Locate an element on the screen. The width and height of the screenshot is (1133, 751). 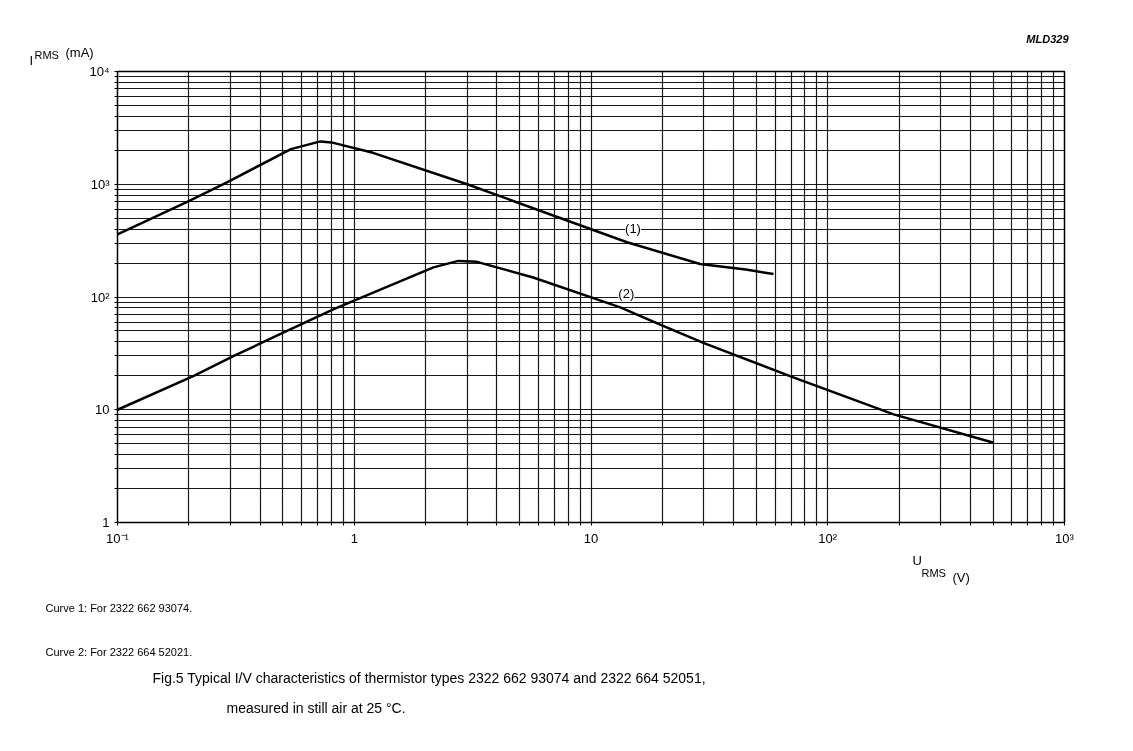
y-tick-label: 10⁴ is located at coordinates (99, 71).